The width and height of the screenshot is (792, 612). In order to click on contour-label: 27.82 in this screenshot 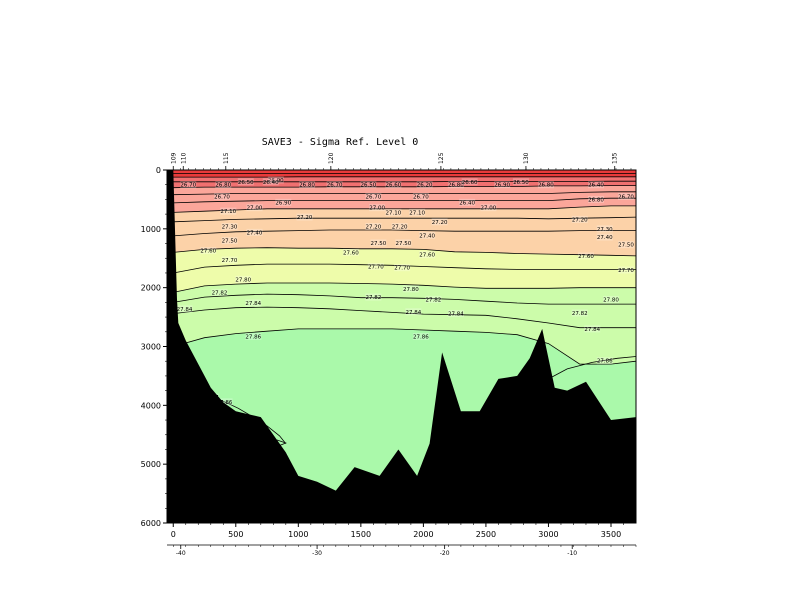, I will do `click(220, 293)`.